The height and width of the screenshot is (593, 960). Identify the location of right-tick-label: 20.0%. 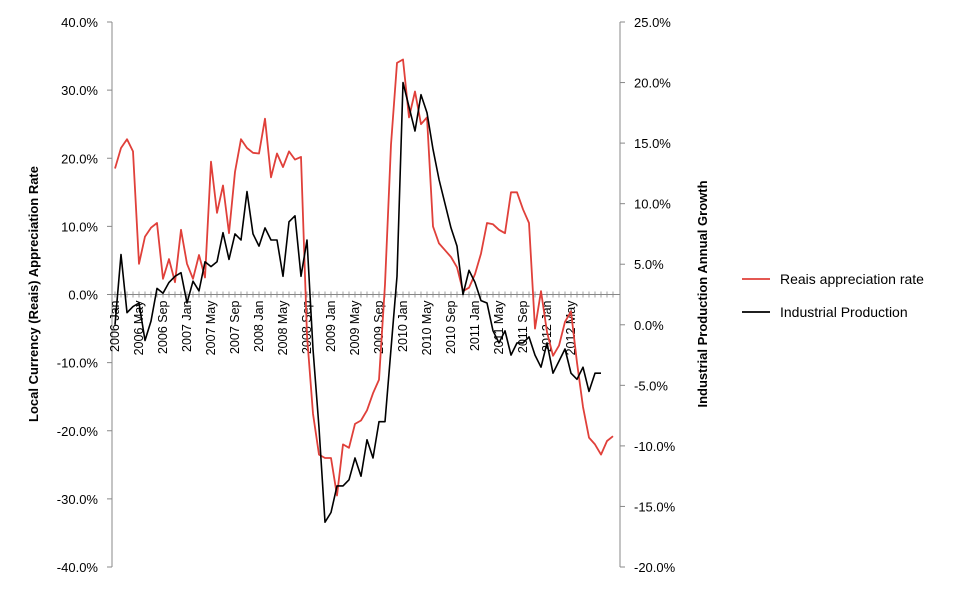
(652, 83).